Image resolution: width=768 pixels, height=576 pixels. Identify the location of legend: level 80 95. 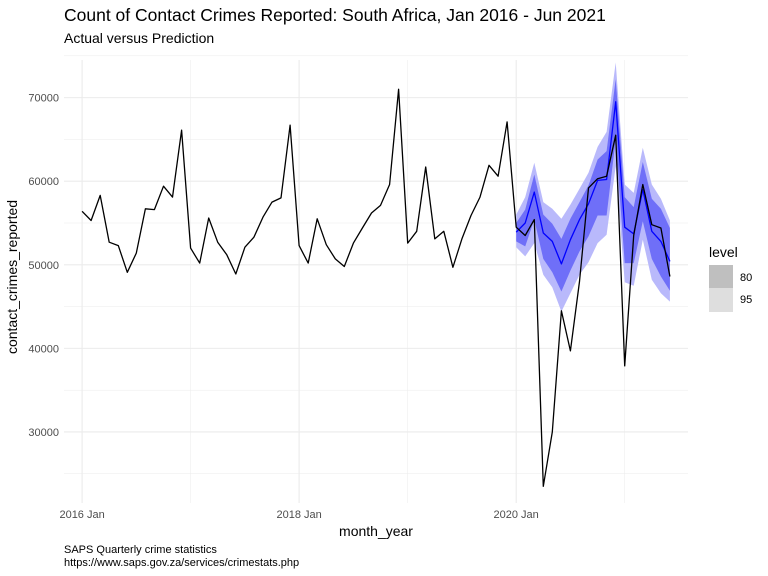
(730, 278).